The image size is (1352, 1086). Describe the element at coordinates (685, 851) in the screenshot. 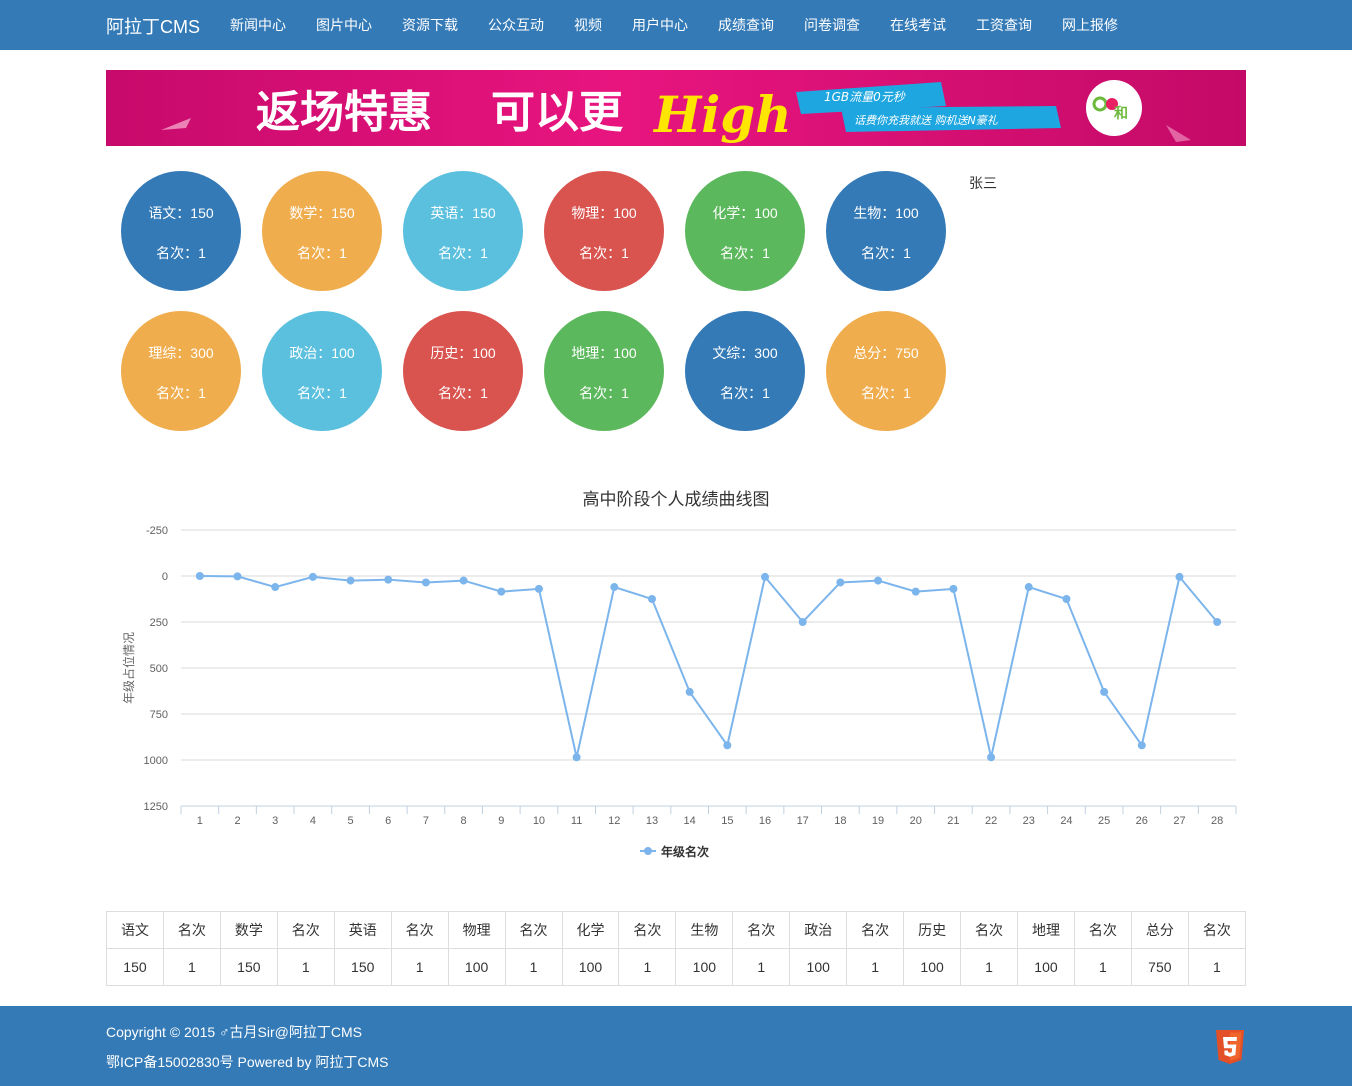

I see `chart-legend-label: 年级名次` at that location.